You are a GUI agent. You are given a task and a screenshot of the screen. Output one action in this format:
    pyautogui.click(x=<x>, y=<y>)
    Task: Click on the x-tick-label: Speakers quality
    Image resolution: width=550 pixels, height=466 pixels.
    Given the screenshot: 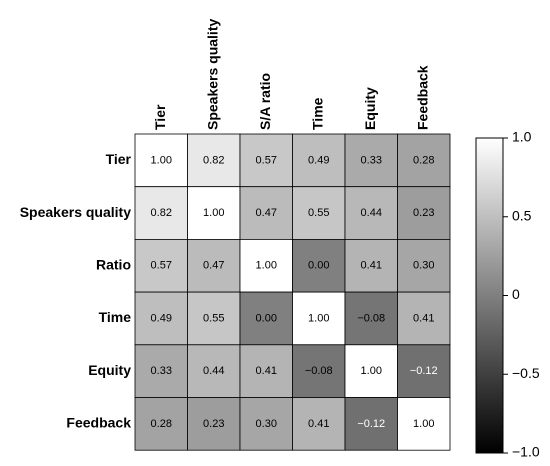 What is the action you would take?
    pyautogui.click(x=212, y=74)
    